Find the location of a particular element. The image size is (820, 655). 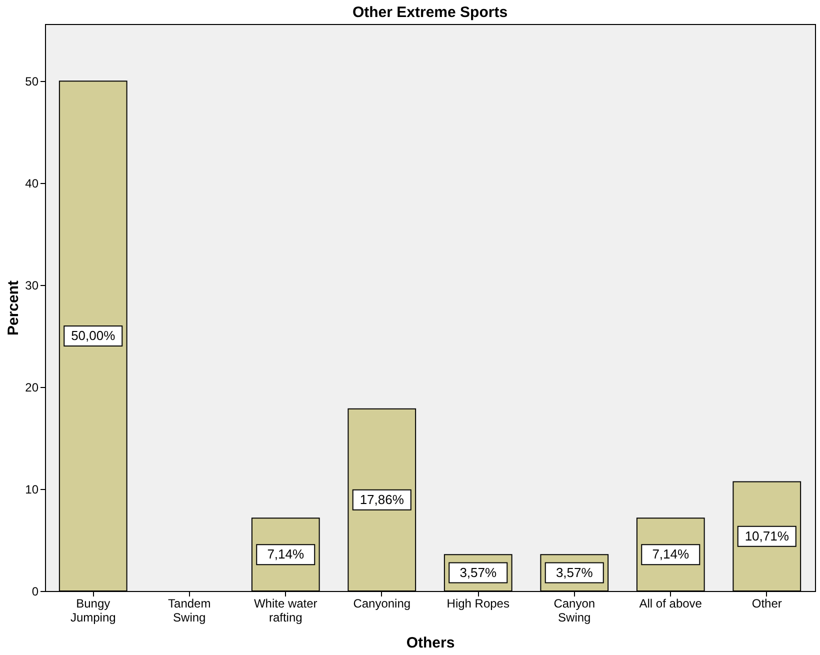

y-tick-label: 50 is located at coordinates (32, 81).